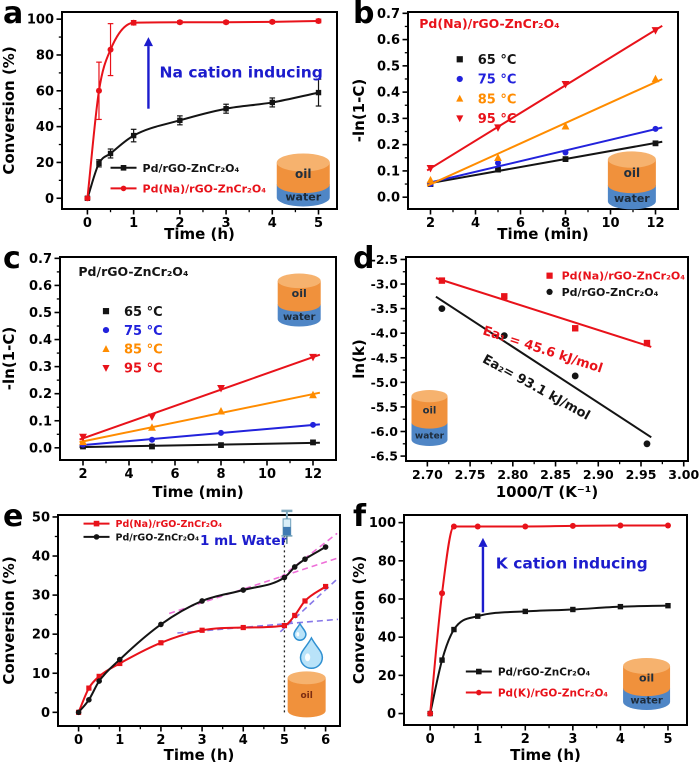 The image size is (700, 766). I want to click on svg-text: 2.70, so click(427, 474).